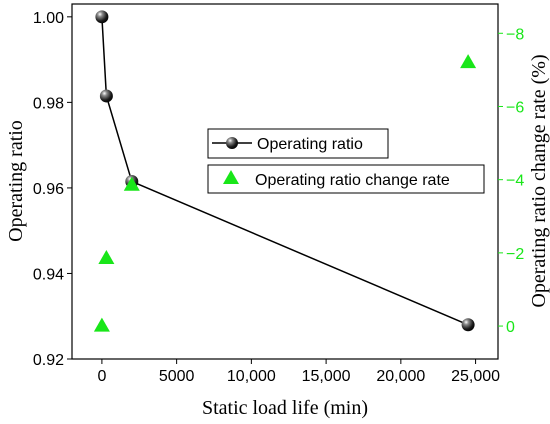 The height and width of the screenshot is (424, 550). I want to click on legend-marker-change-rate, so click(231, 177).